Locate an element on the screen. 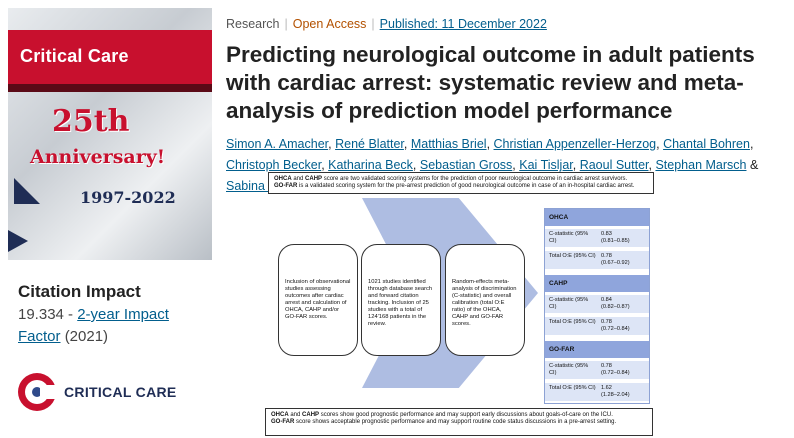  citation-impact-heading: Citation Impact is located at coordinates (79, 291).